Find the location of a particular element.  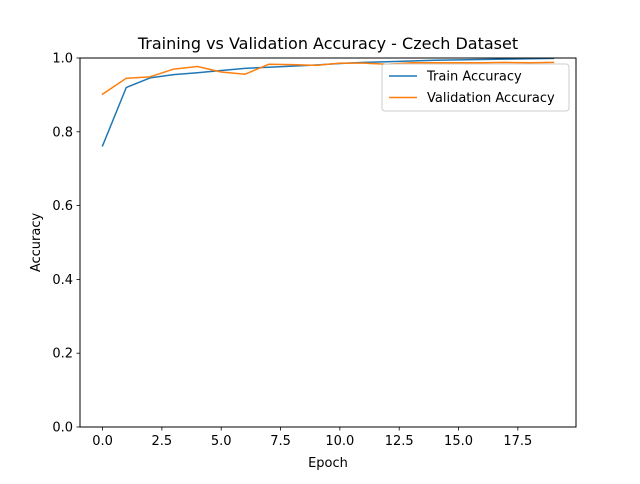

y-tick-label: 0.4 is located at coordinates (62, 280).